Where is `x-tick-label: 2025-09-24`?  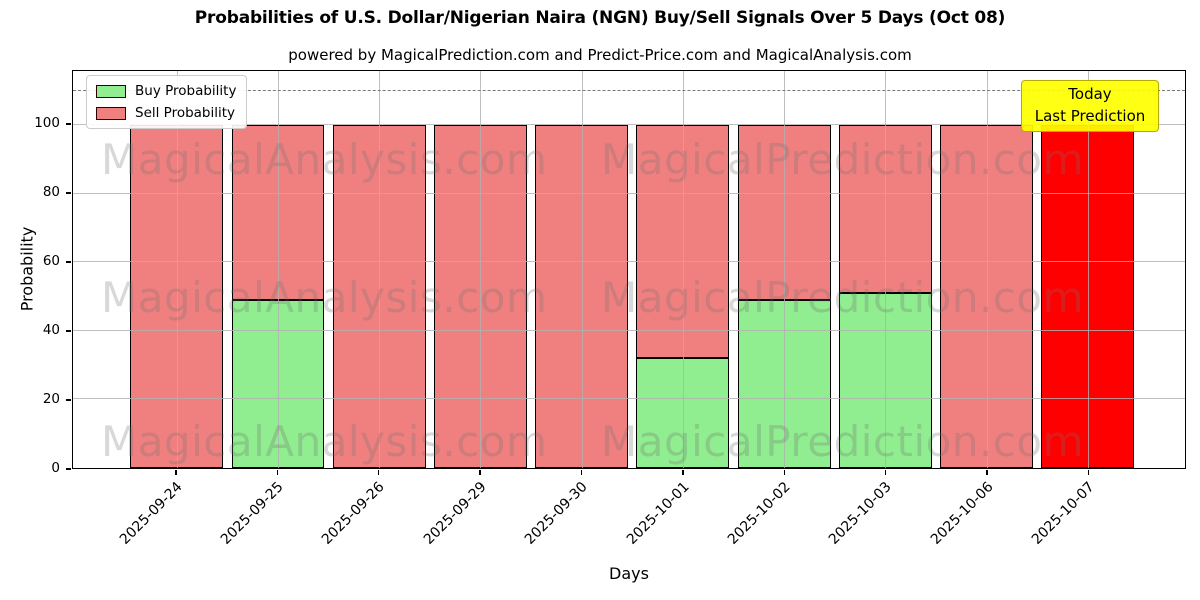 x-tick-label: 2025-09-24 is located at coordinates (151, 513).